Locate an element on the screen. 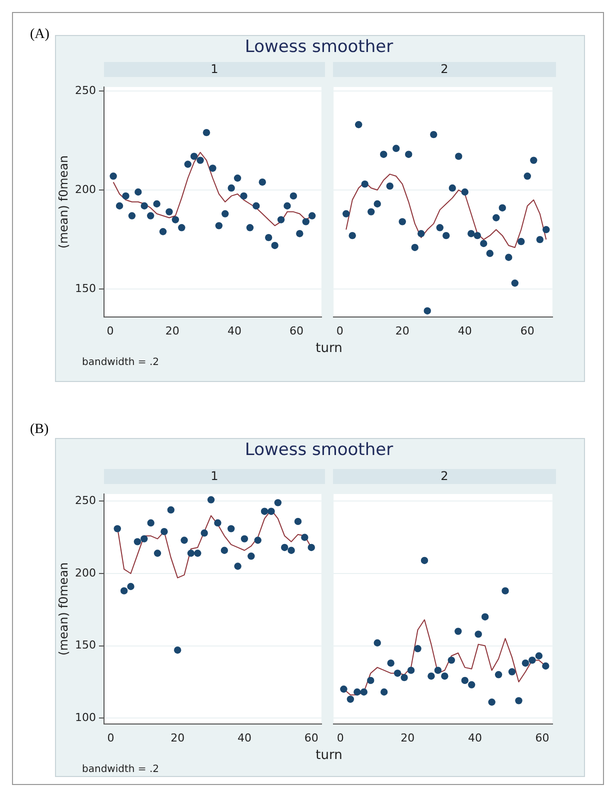  text: bandwidth = .2 is located at coordinates (121, 362).